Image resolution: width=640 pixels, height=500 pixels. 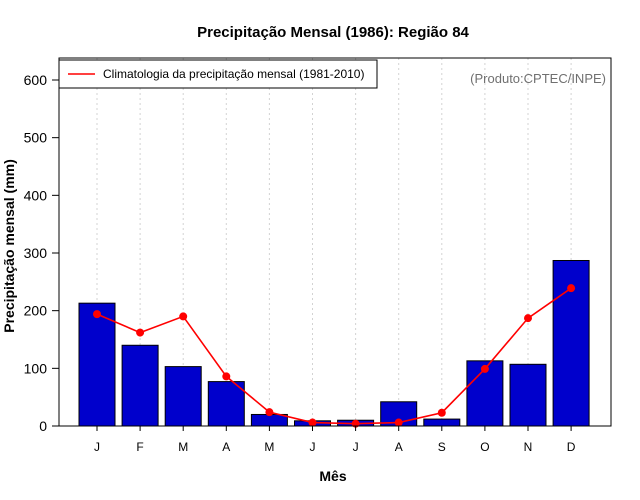 I want to click on credit-annotation: (Produto:CPTEC/INPE), so click(x=538, y=78).